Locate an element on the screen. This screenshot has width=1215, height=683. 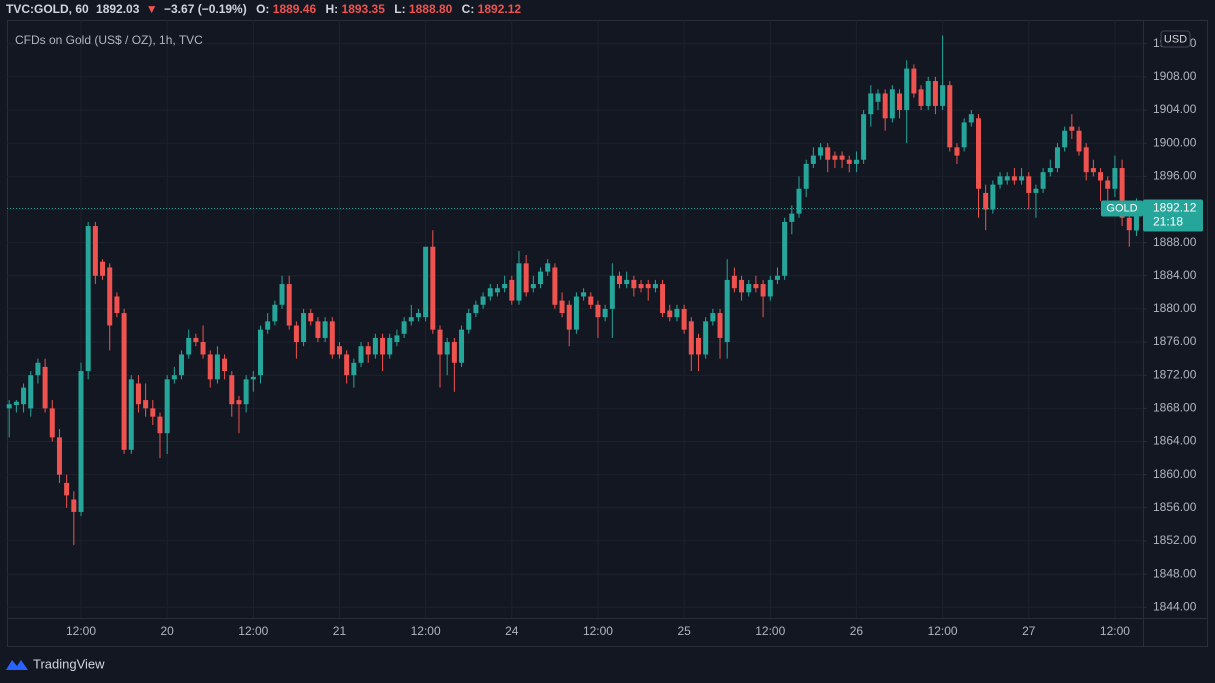
y-tick-label: 1864.00 is located at coordinates (1175, 441).